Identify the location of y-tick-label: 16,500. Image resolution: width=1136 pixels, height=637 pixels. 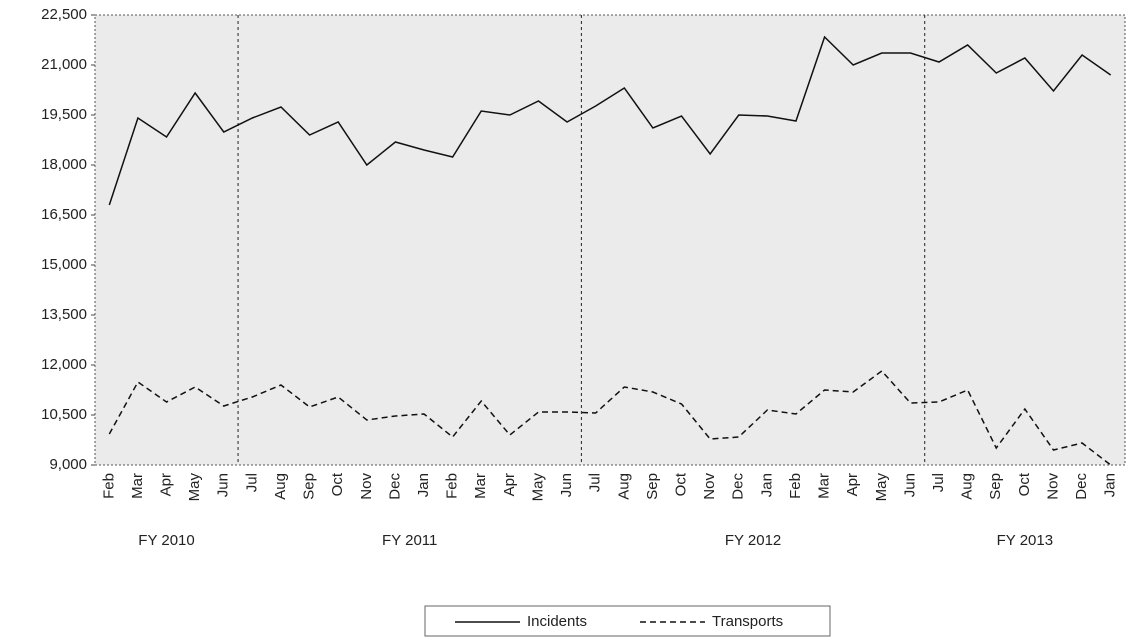
(64, 214).